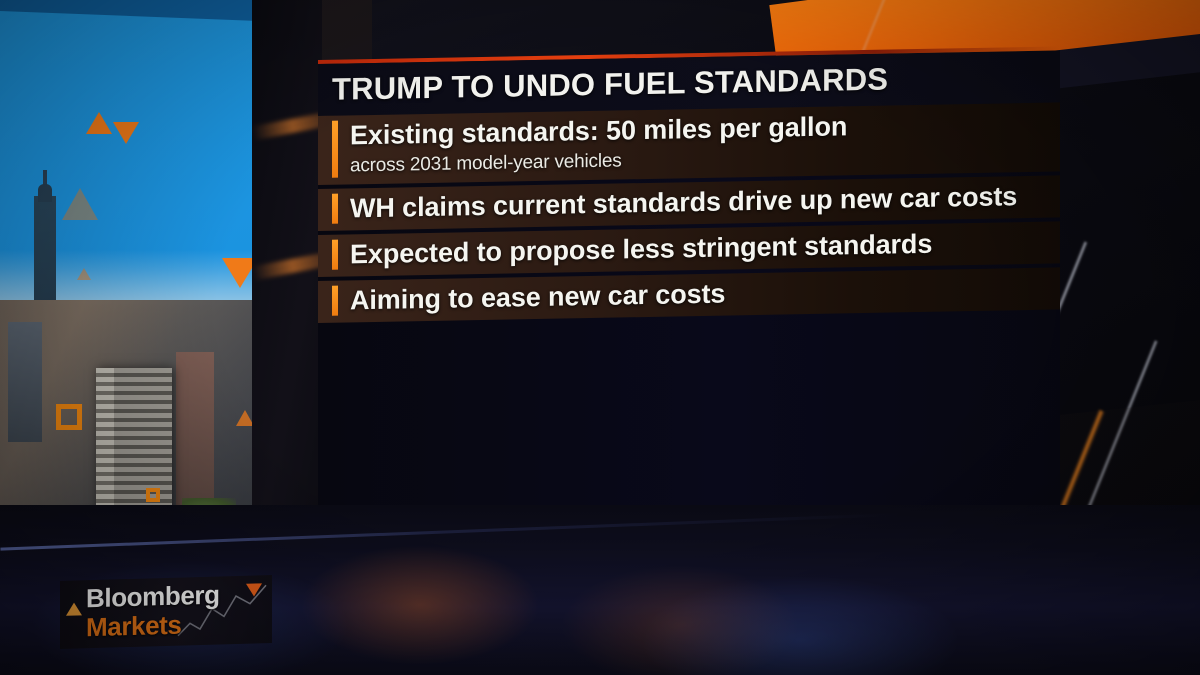  Describe the element at coordinates (222, 610) in the screenshot. I see `stock-chart-icon` at that location.